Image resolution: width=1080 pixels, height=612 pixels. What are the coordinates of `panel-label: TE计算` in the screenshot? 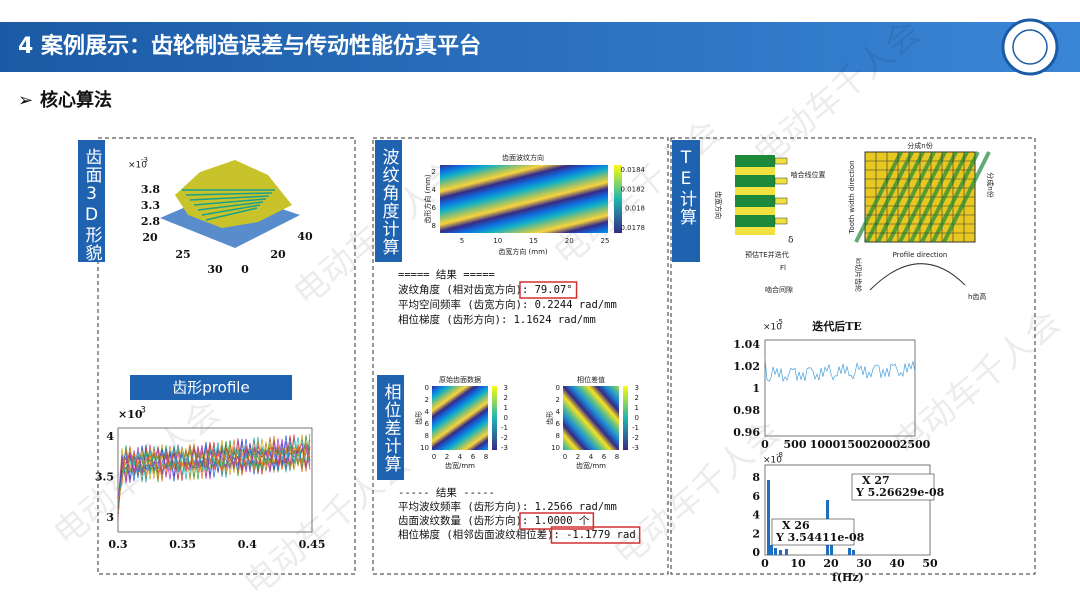 It's located at (686, 187).